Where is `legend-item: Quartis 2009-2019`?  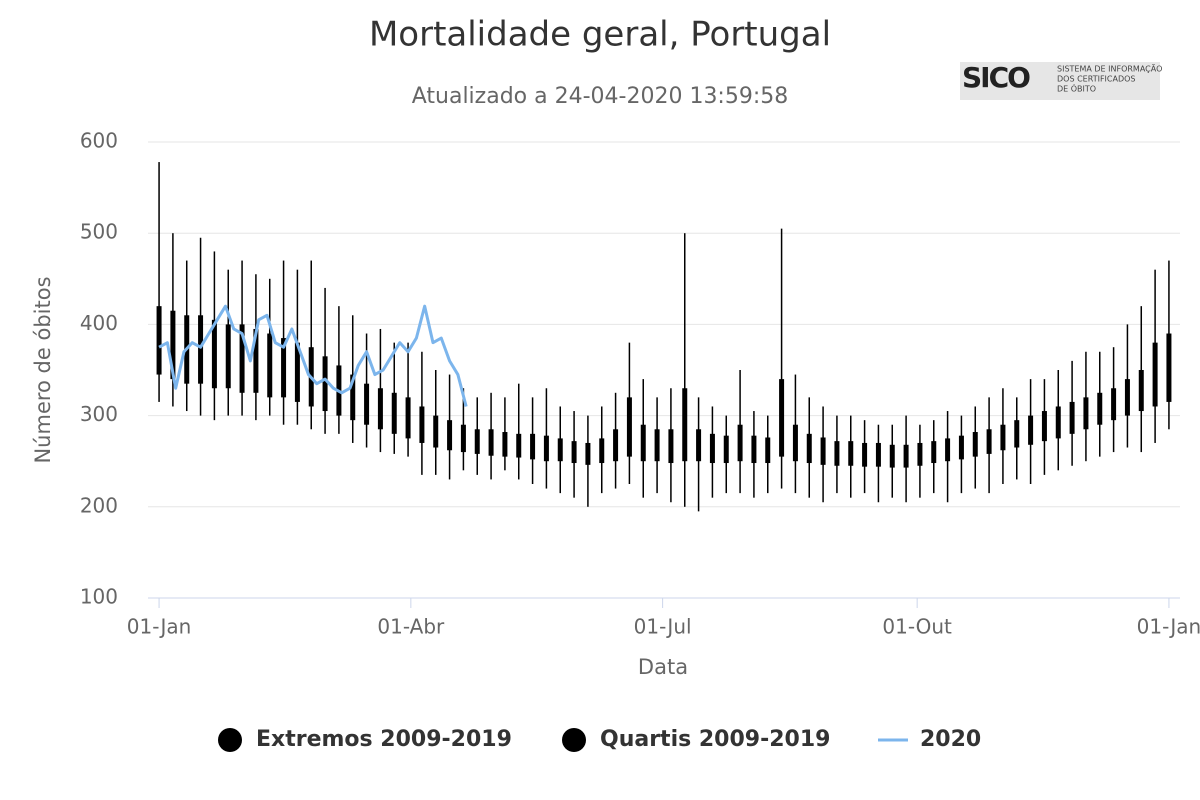
legend-item: Quartis 2009-2019 is located at coordinates (696, 739).